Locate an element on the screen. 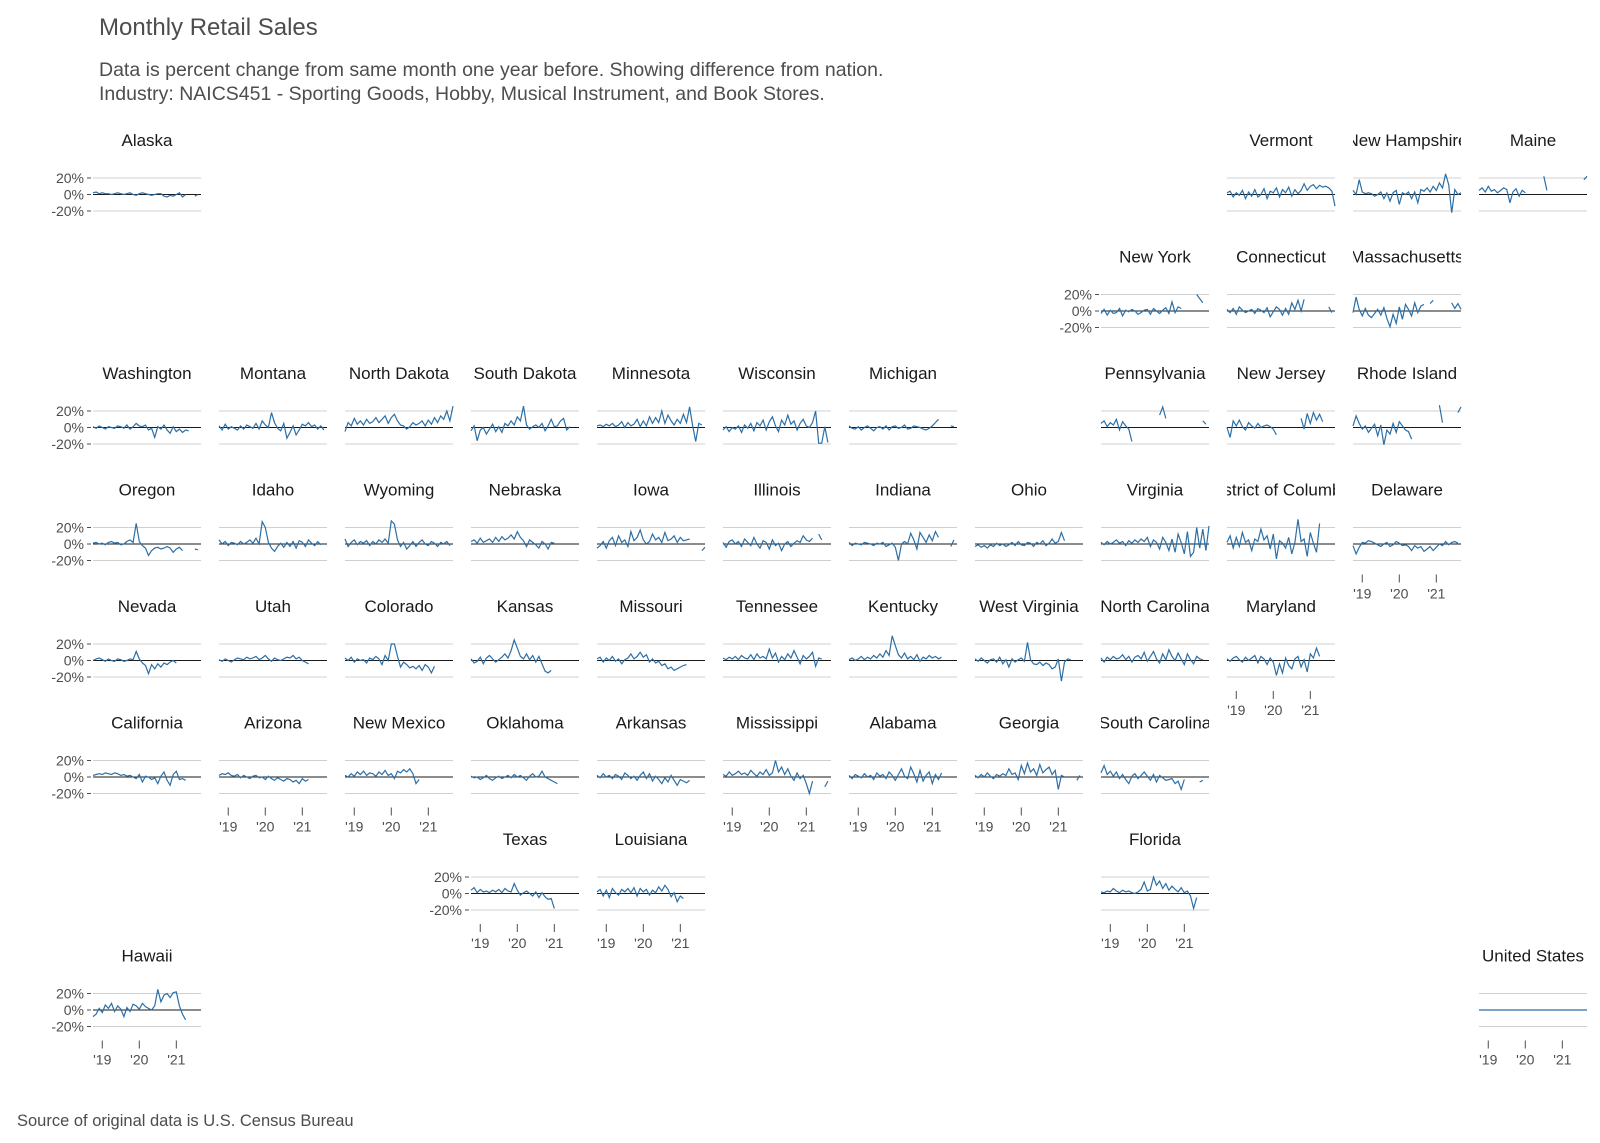 Image resolution: width=1600 pixels, height=1143 pixels. facet-new-york: New York 20%0%-20% is located at coordinates (1134, 292).